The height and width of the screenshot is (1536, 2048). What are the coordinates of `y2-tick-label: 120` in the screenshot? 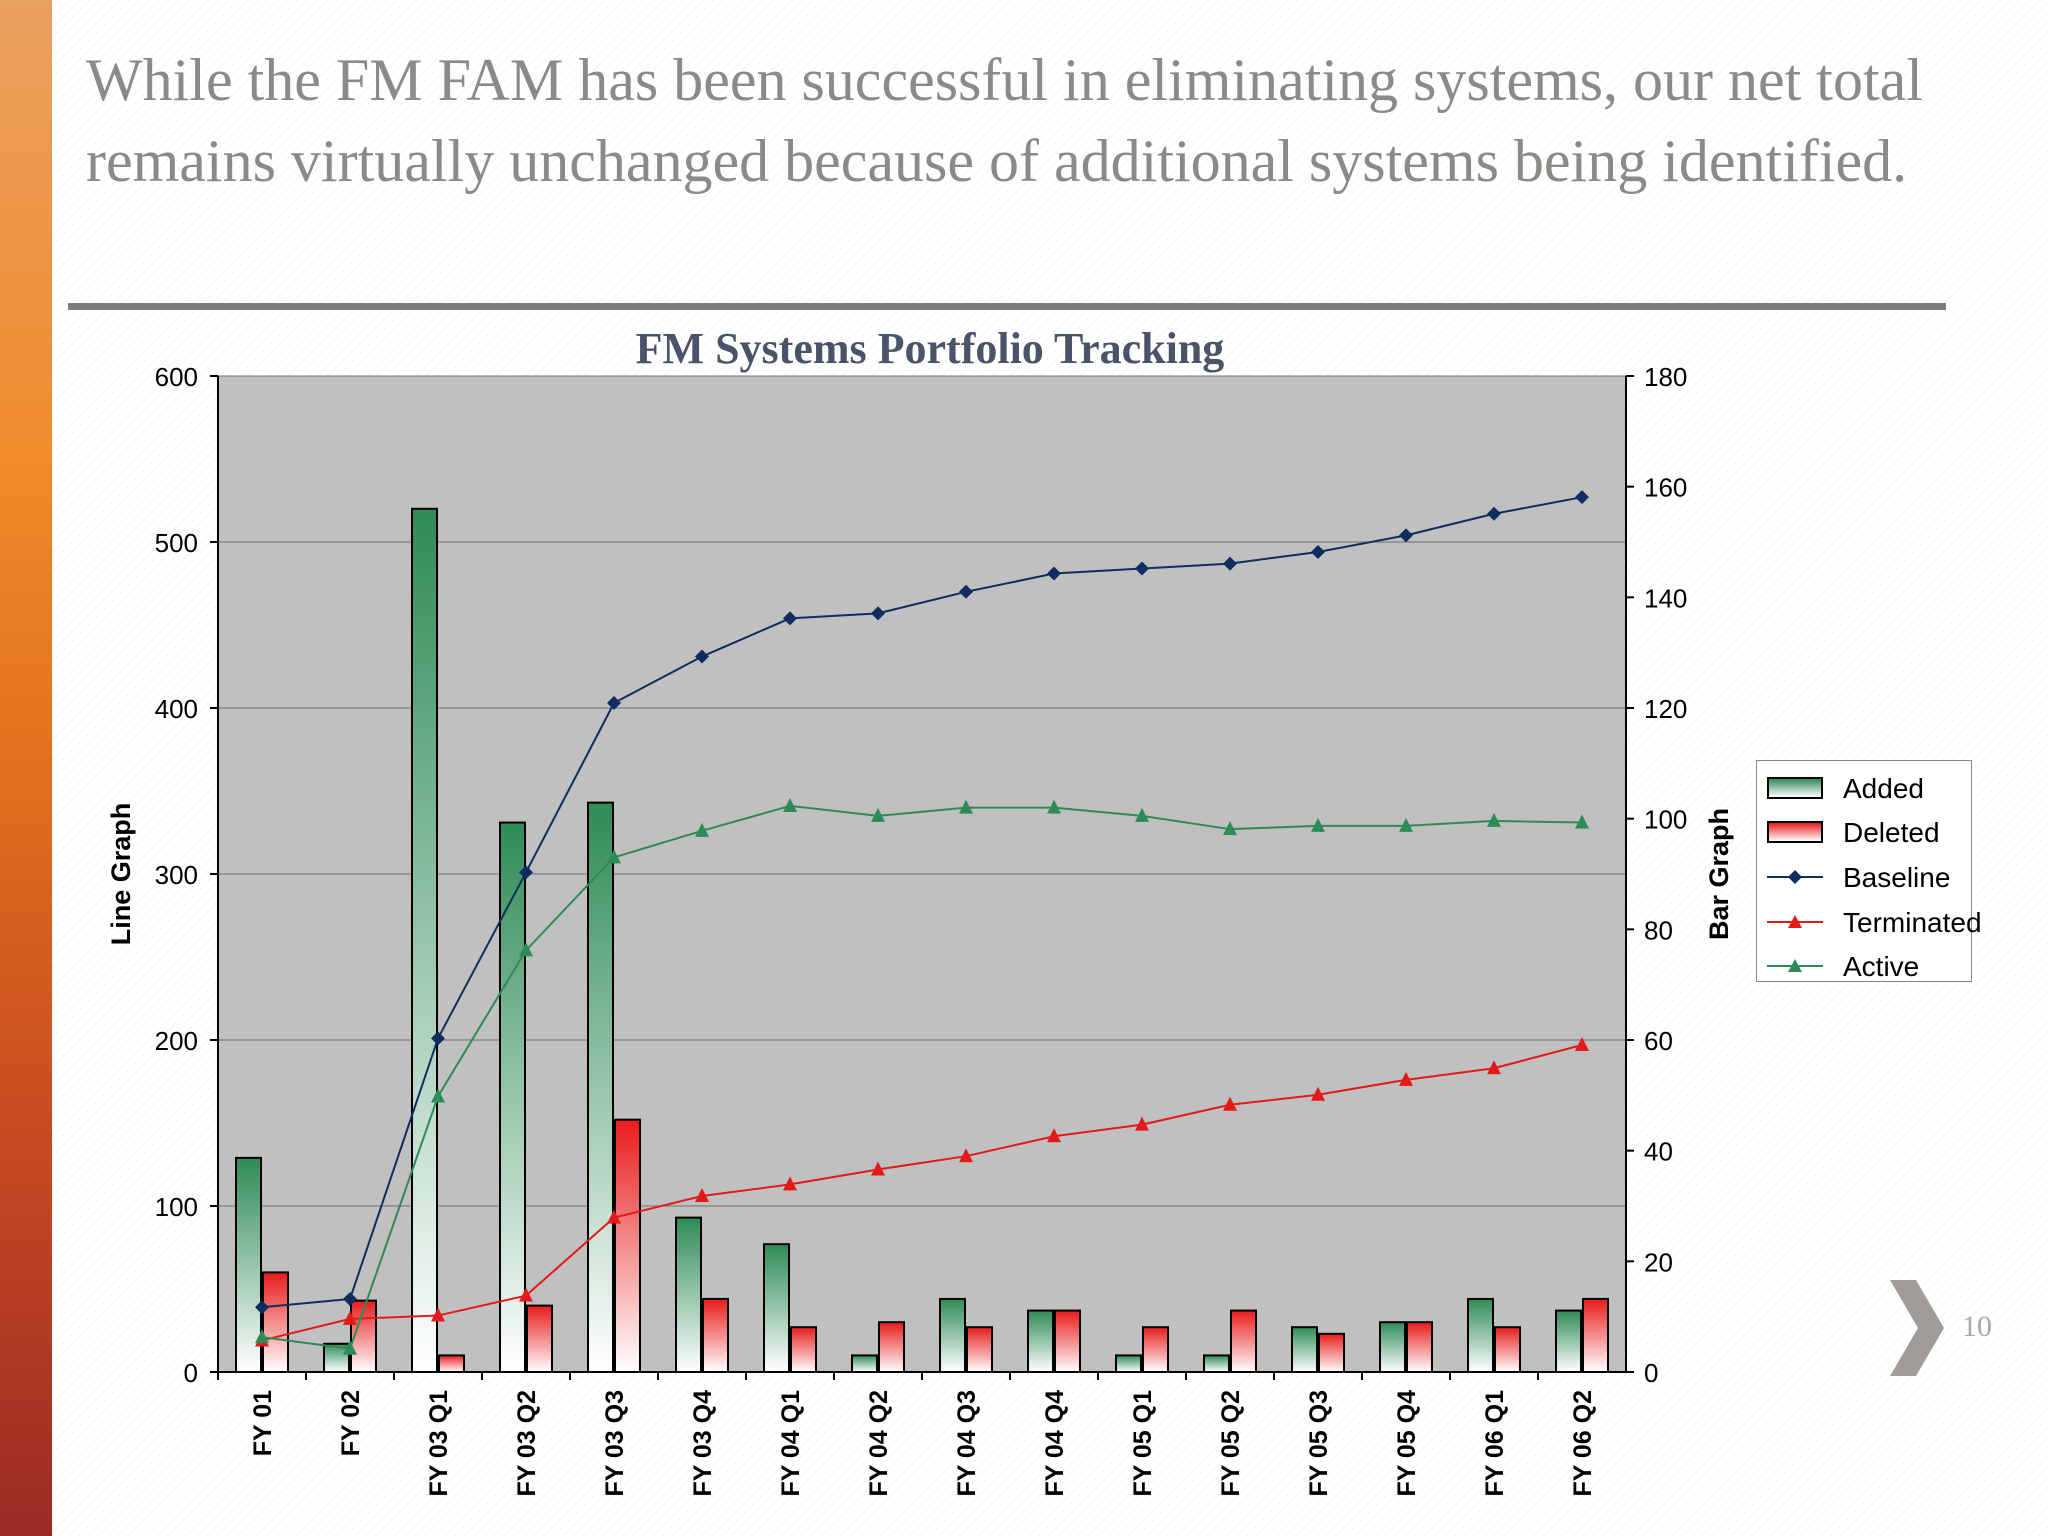 It's located at (1665, 709).